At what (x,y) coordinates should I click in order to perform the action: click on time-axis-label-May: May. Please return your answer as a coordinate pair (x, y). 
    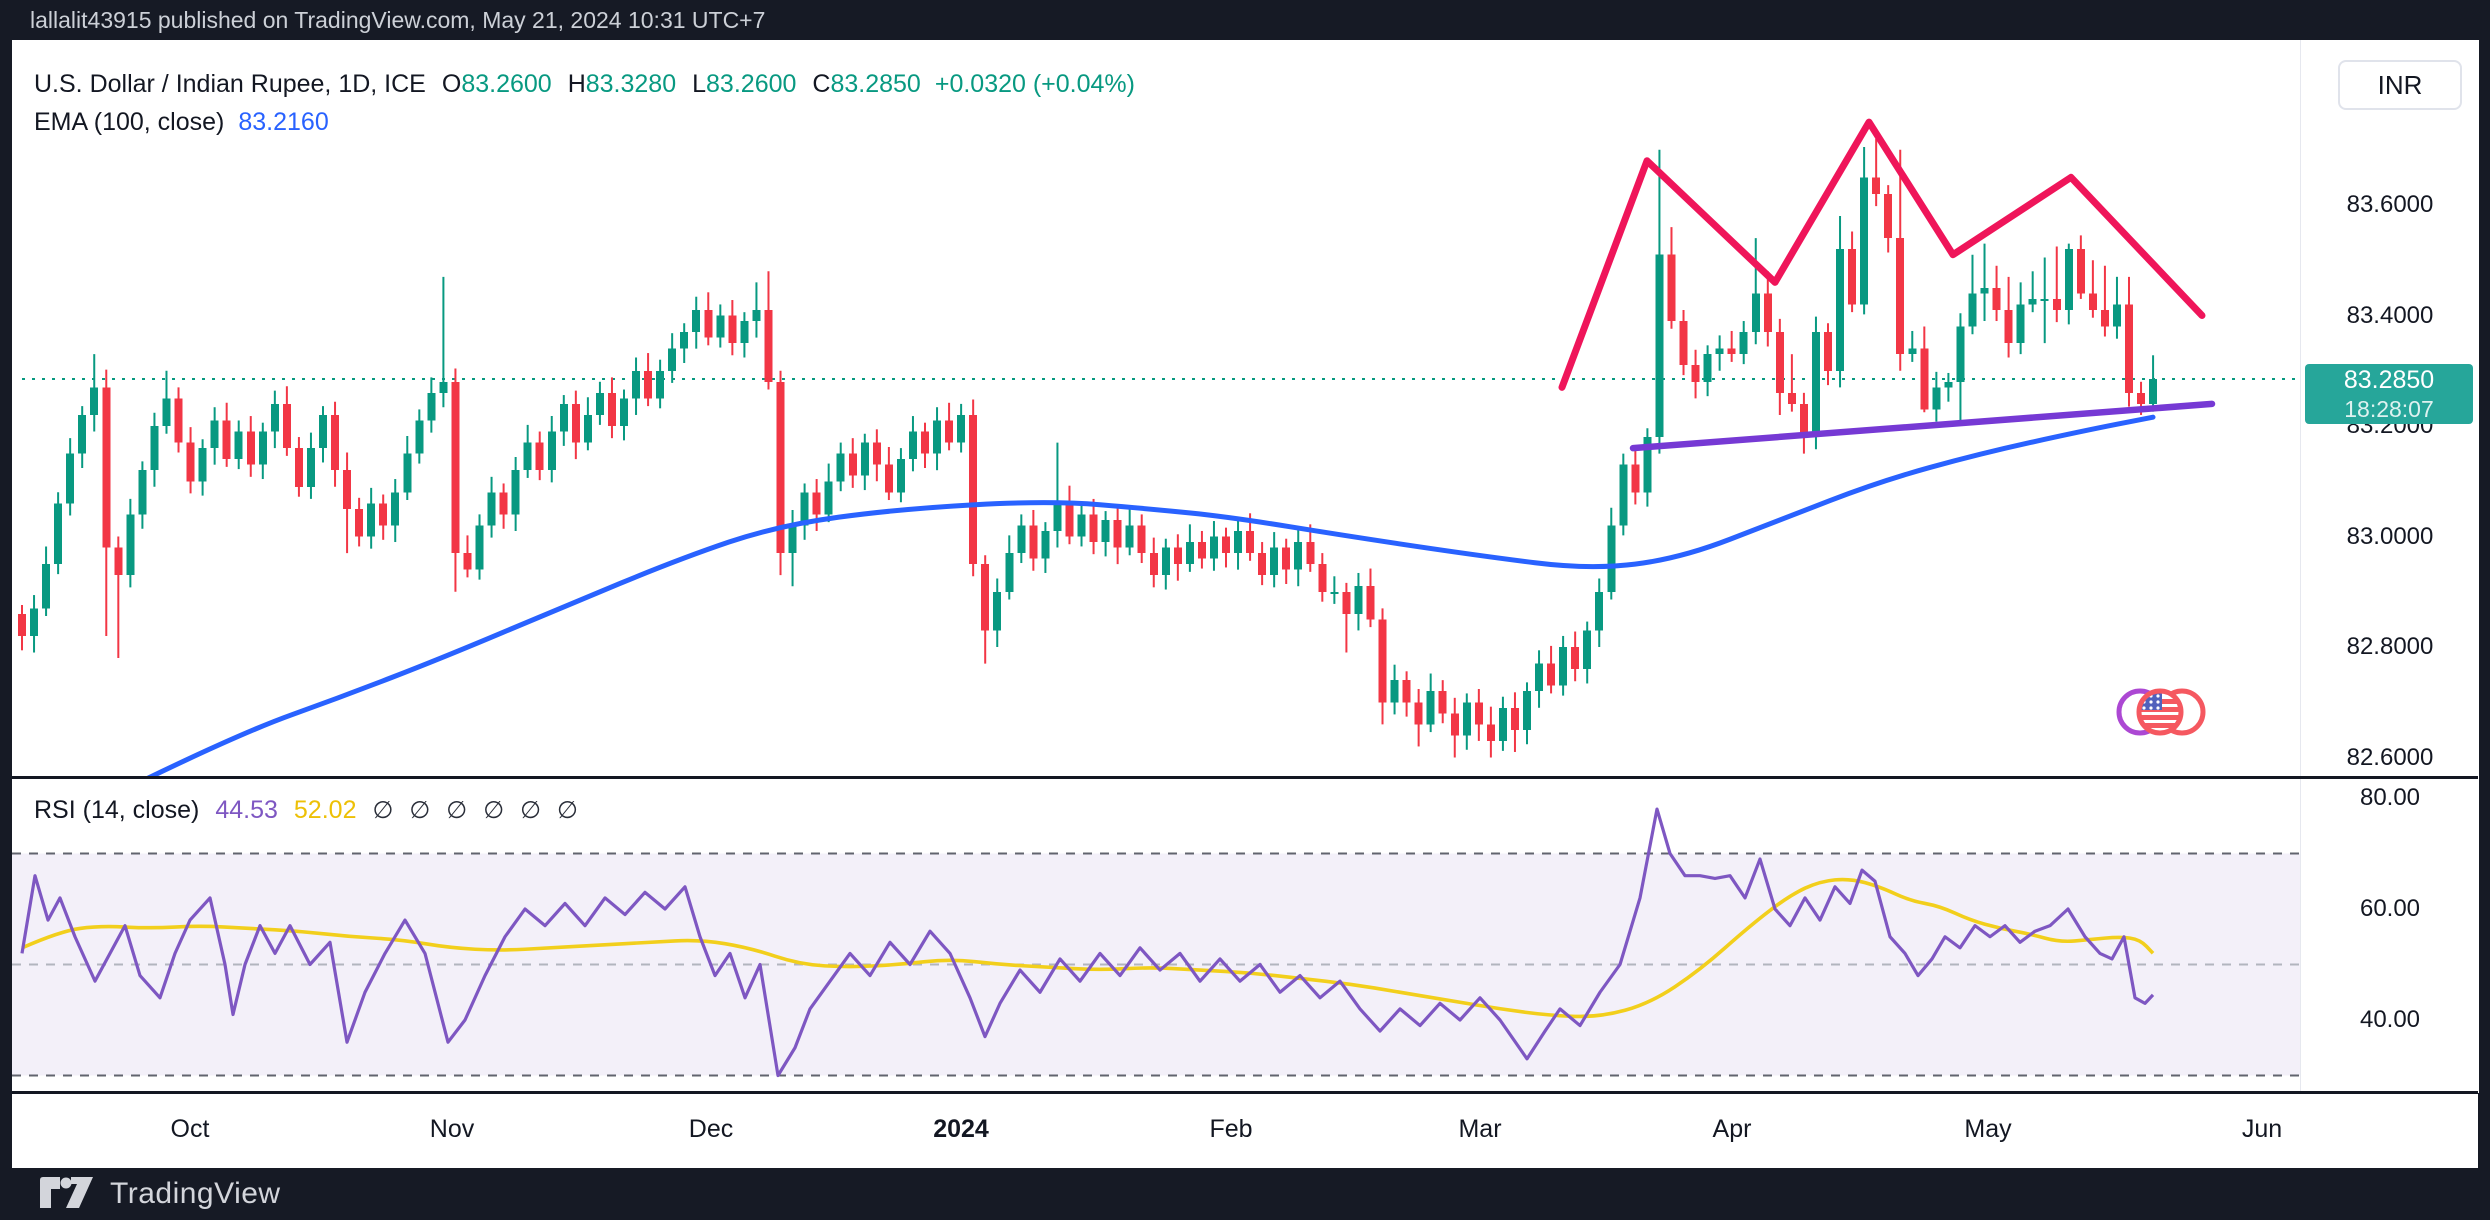
    Looking at the image, I should click on (1988, 1129).